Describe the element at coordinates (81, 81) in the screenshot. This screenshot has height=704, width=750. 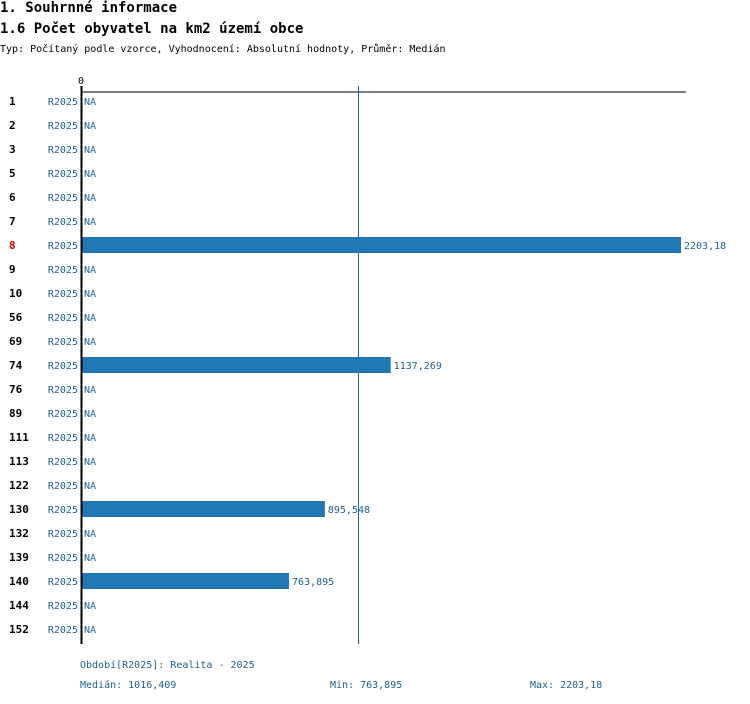
I see `x-tick-label: 0` at that location.